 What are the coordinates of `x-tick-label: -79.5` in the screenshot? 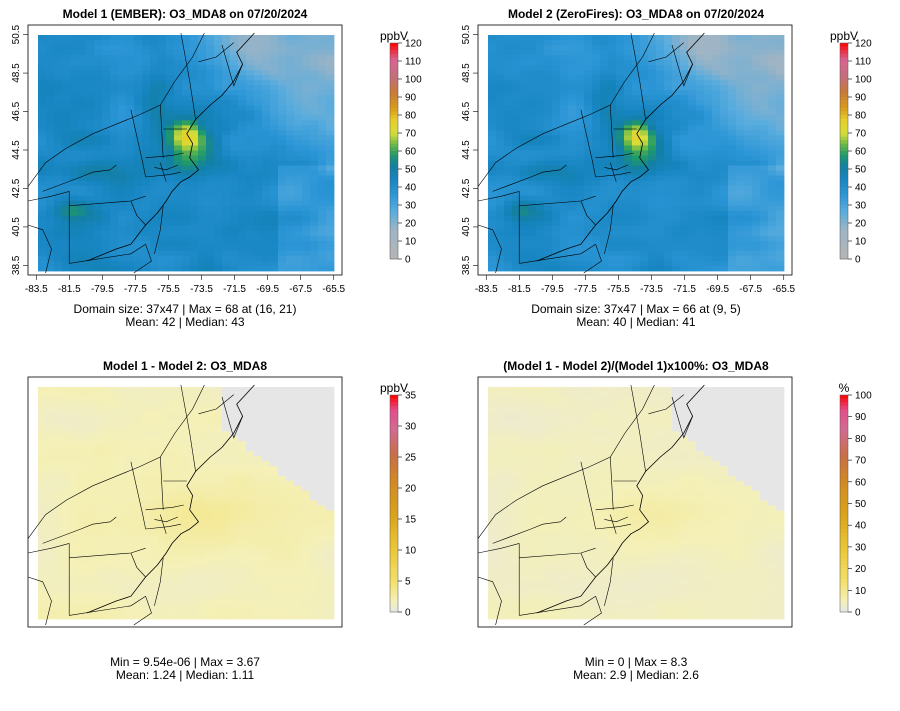 It's located at (102, 289).